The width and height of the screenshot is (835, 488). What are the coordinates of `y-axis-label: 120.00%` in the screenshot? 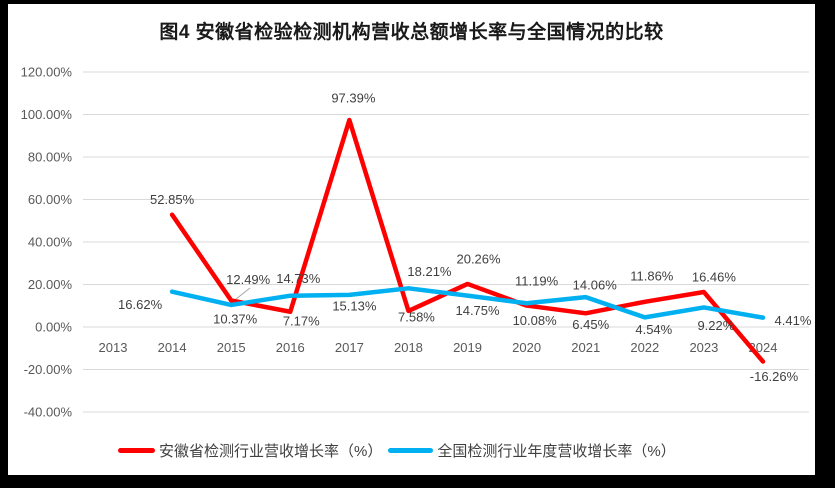 It's located at (47, 72).